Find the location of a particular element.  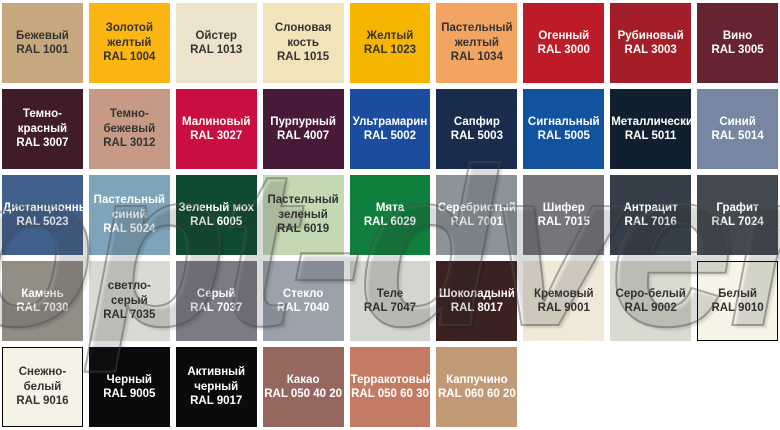

color-swatch: Пастельный желтый RAL 1034 is located at coordinates (477, 43).